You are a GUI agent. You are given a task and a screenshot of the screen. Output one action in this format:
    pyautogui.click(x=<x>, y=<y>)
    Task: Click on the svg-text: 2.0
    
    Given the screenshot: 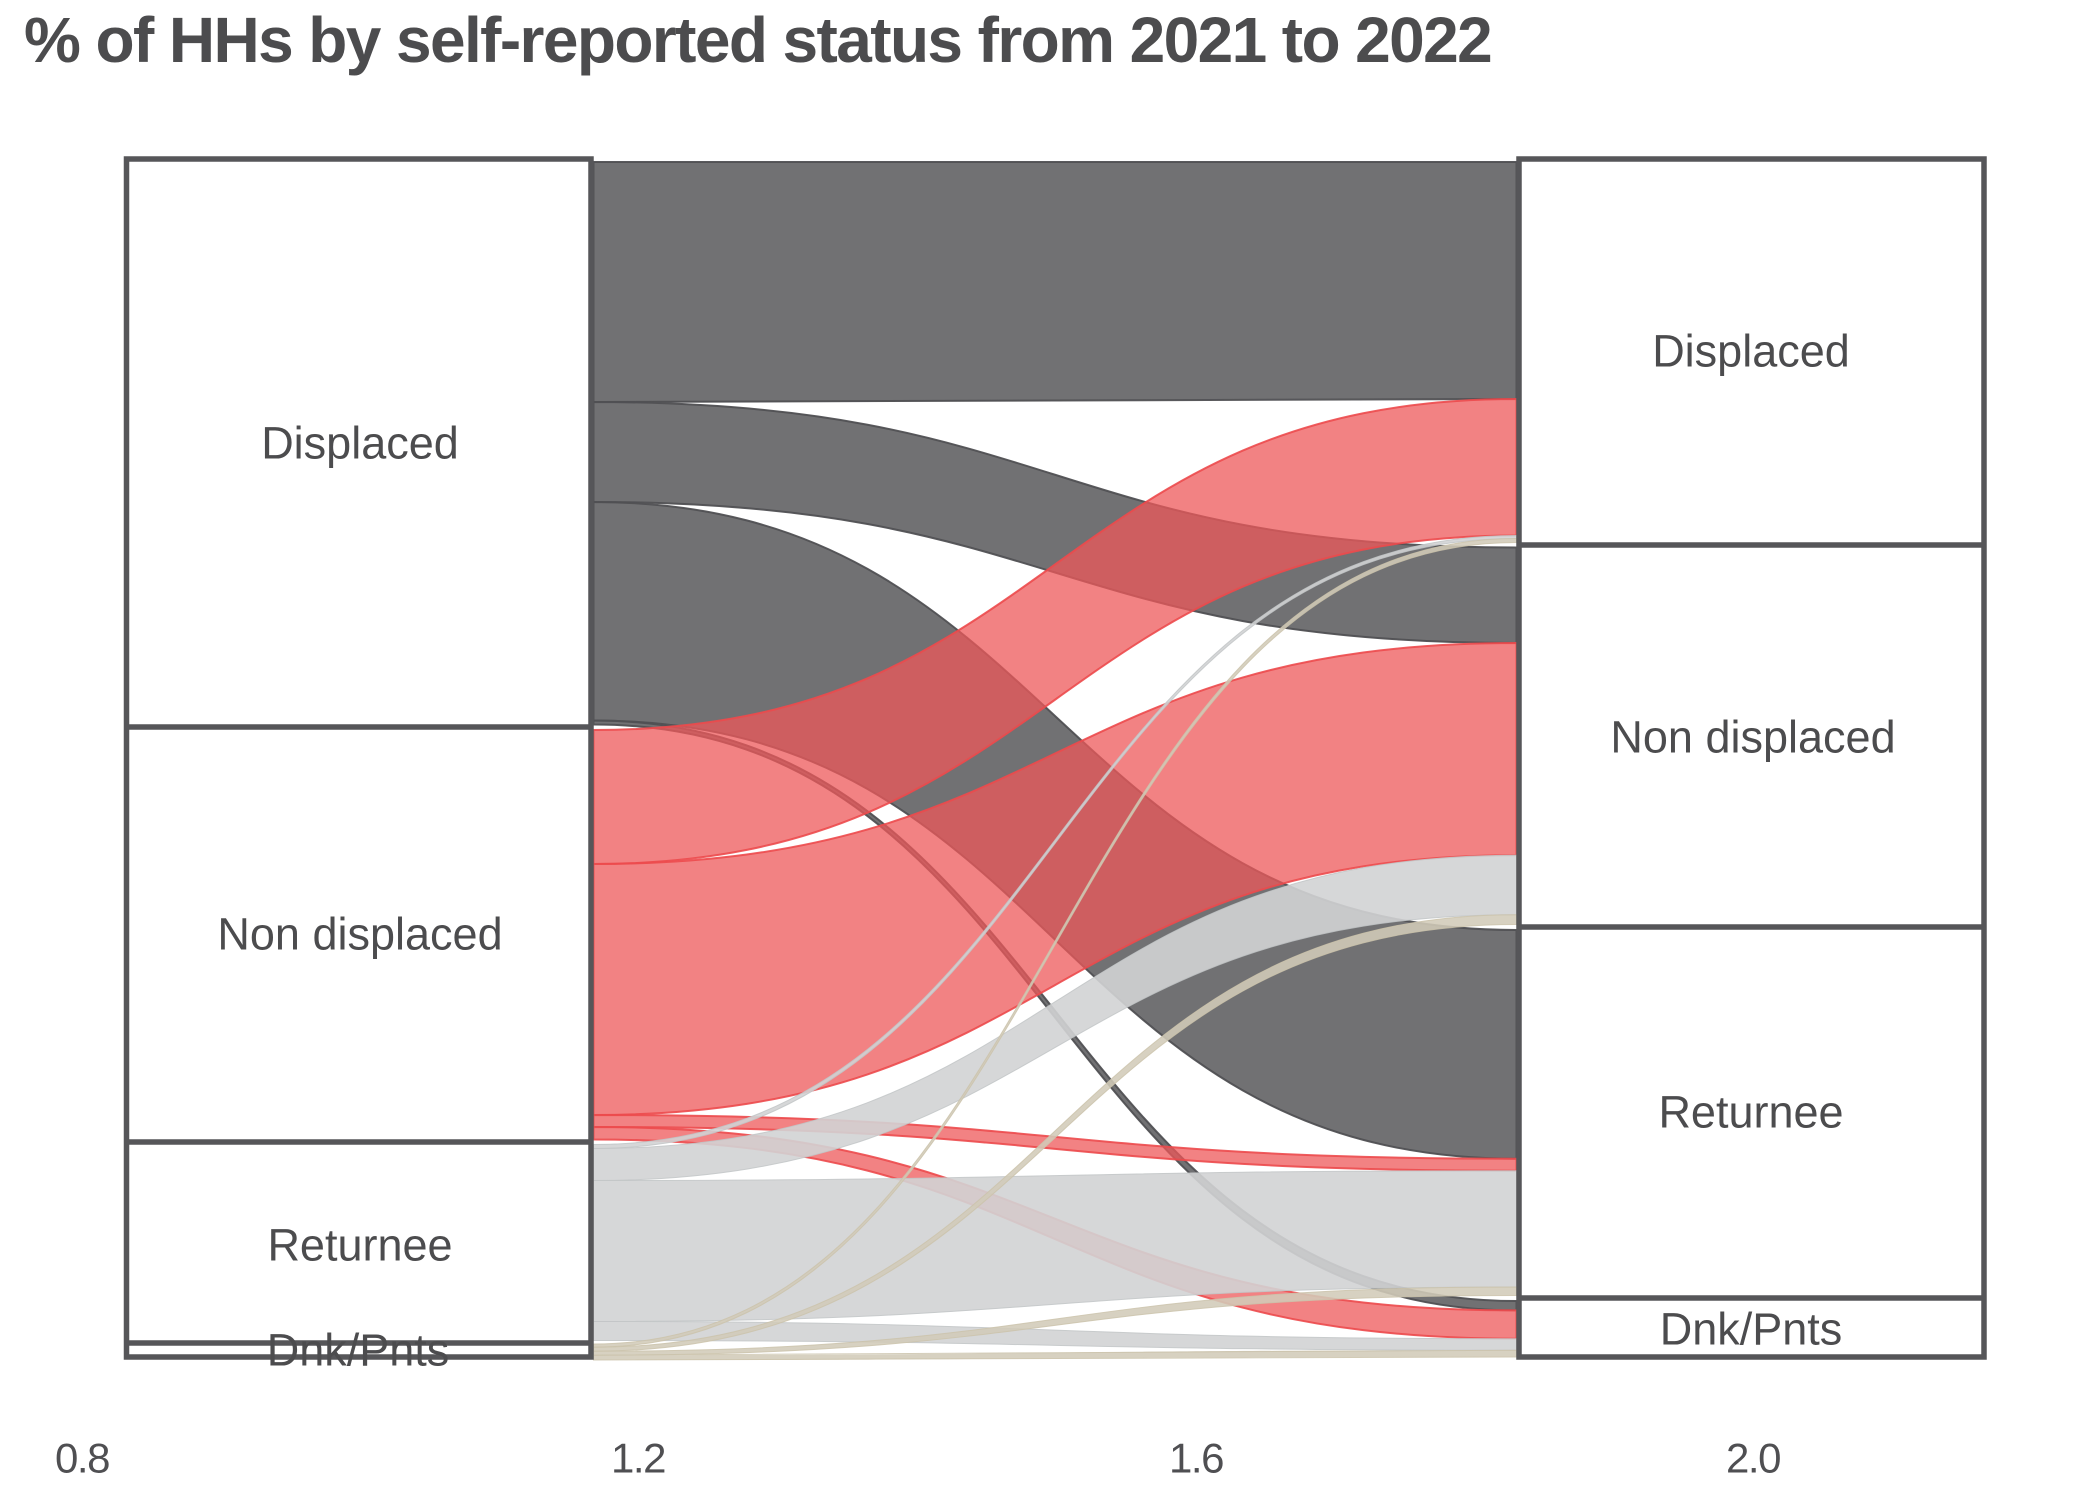 What is the action you would take?
    pyautogui.click(x=1753, y=1458)
    